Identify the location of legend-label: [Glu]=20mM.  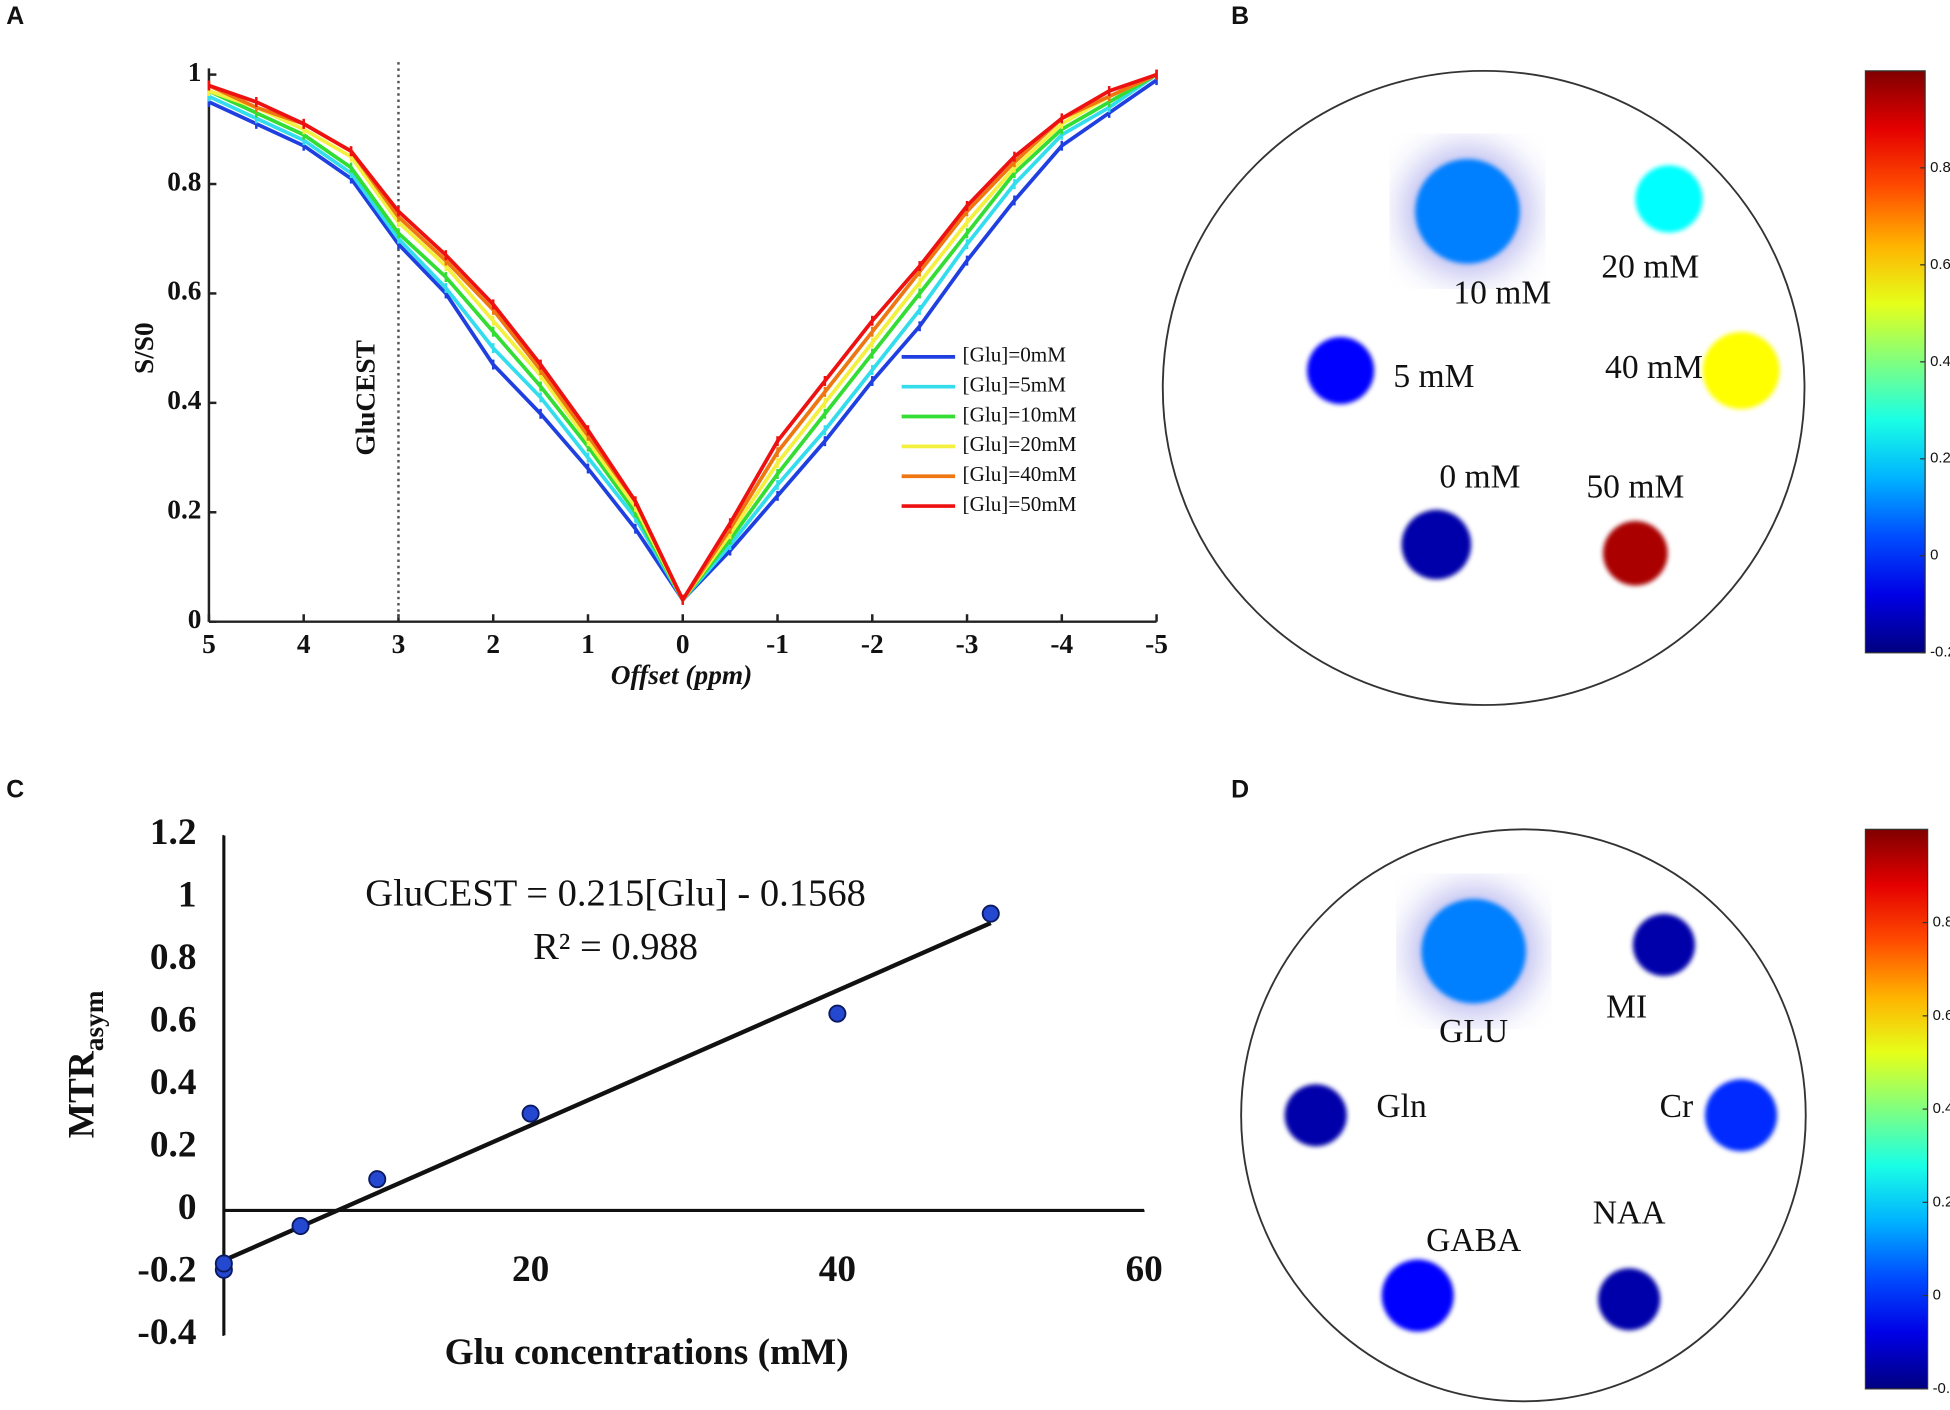
(1020, 444).